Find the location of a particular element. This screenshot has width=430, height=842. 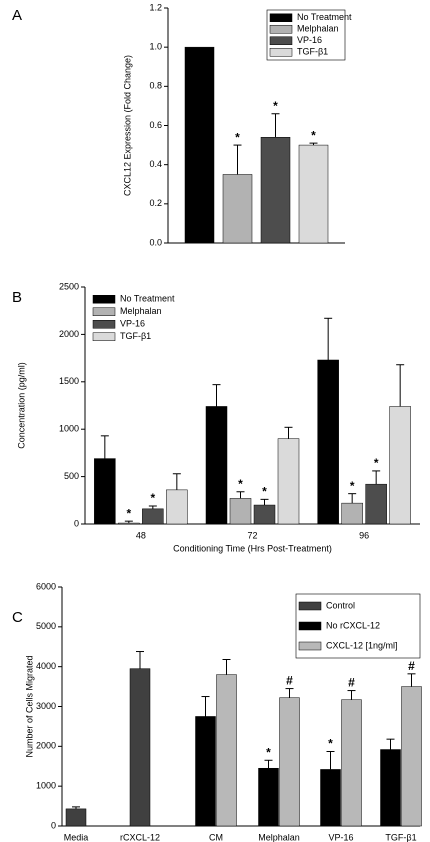

y-tick-label: 0.6 is located at coordinates (155, 125).